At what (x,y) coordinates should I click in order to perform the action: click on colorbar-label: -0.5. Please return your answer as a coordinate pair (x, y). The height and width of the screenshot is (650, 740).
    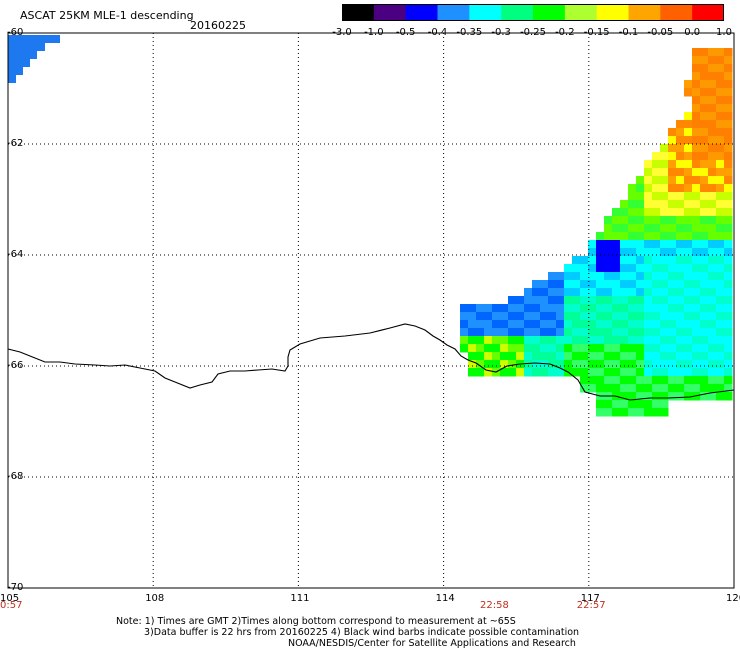
    Looking at the image, I should click on (405, 32).